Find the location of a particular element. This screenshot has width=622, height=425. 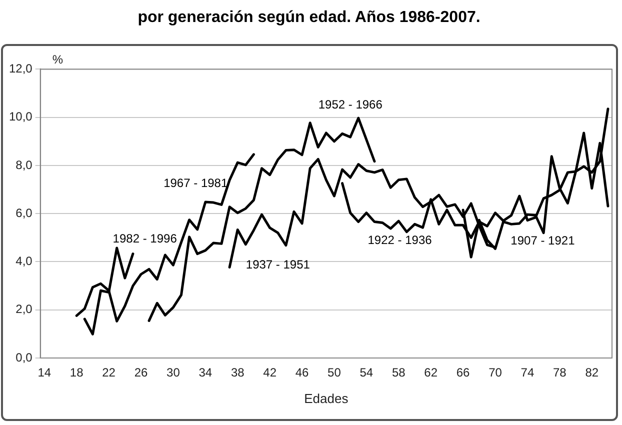

x-tick-label: 30 is located at coordinates (173, 373).